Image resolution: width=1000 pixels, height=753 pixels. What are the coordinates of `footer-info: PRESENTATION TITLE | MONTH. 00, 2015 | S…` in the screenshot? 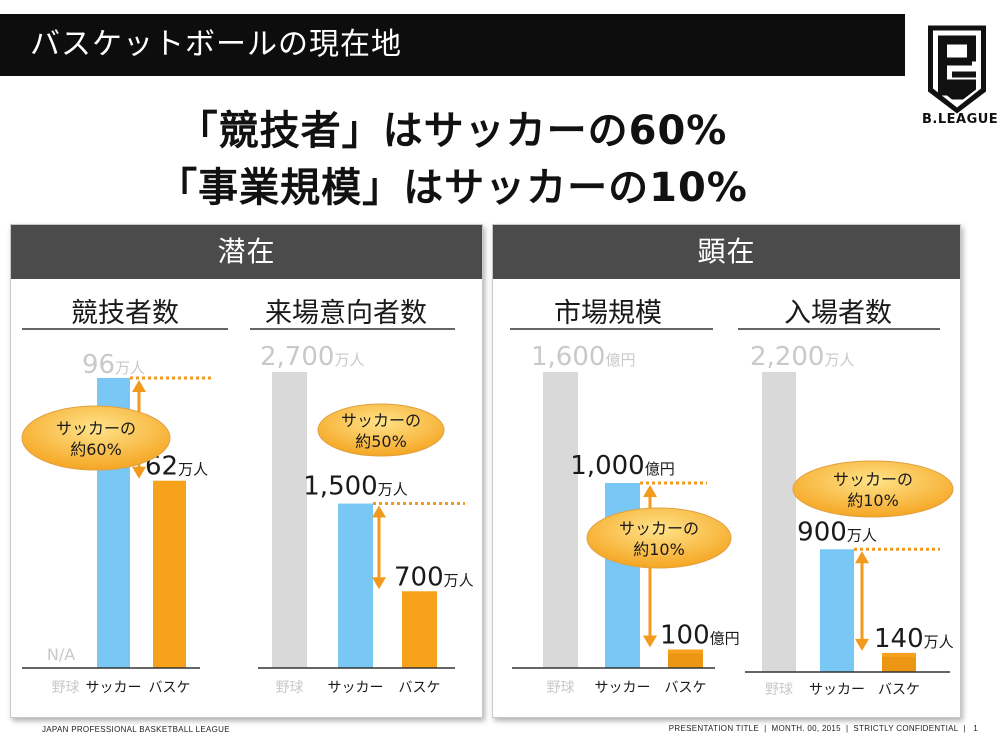 It's located at (823, 728).